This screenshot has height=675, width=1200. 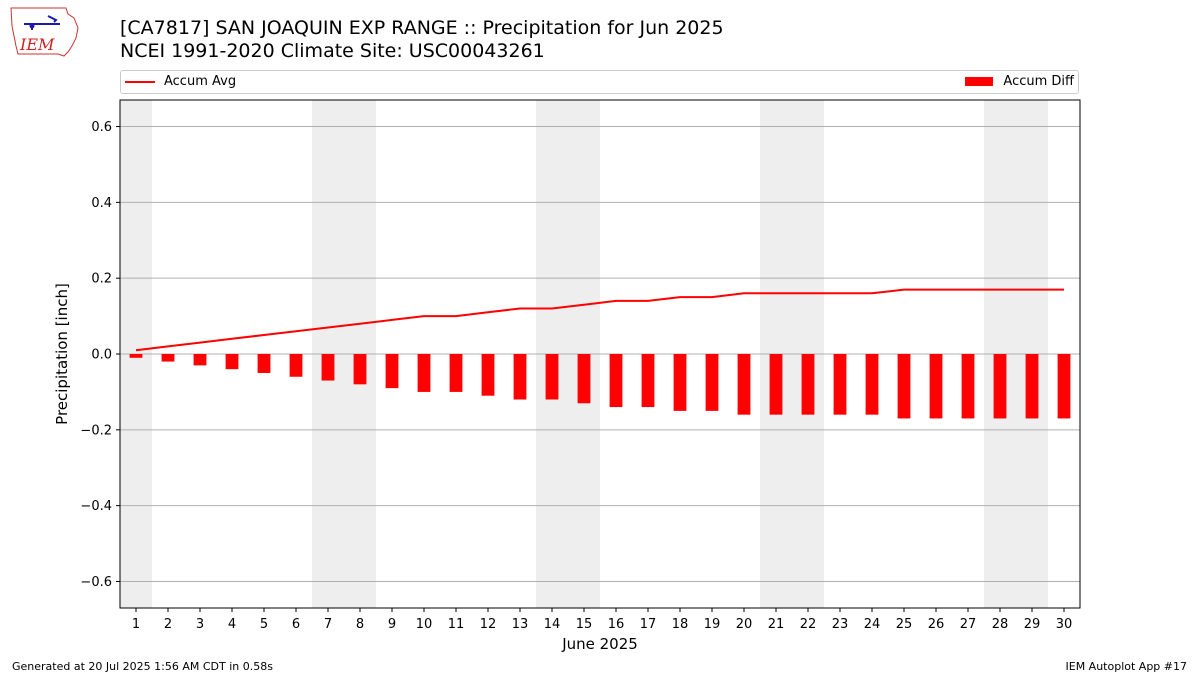 I want to click on x-tick-label: 2, so click(x=168, y=624).